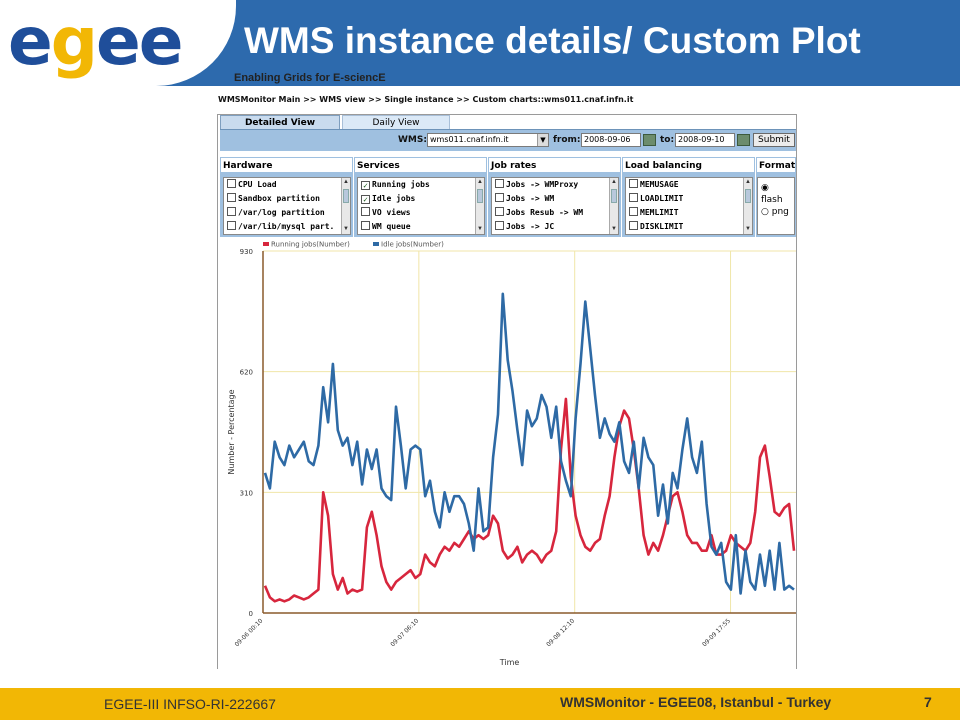  Describe the element at coordinates (469, 139) in the screenshot. I see `wms-select-value: wms011.cnaf.infn.it` at that location.